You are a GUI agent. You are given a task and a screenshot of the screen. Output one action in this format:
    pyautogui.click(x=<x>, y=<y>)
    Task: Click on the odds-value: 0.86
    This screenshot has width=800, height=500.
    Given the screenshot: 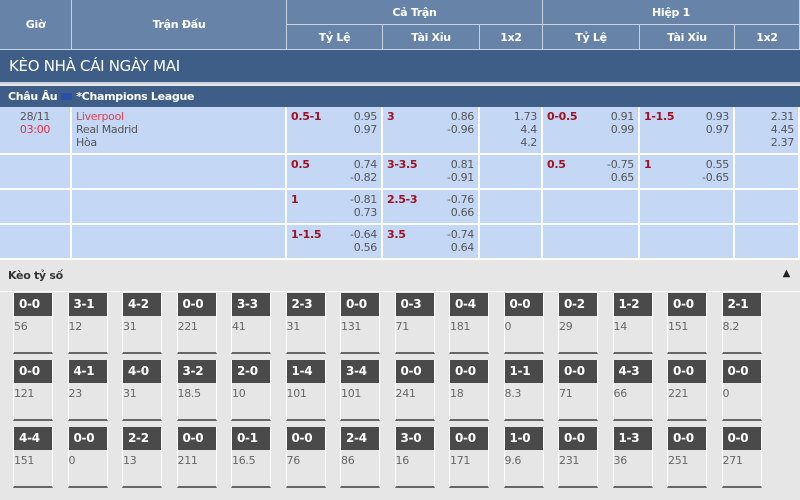 What is the action you would take?
    pyautogui.click(x=462, y=116)
    